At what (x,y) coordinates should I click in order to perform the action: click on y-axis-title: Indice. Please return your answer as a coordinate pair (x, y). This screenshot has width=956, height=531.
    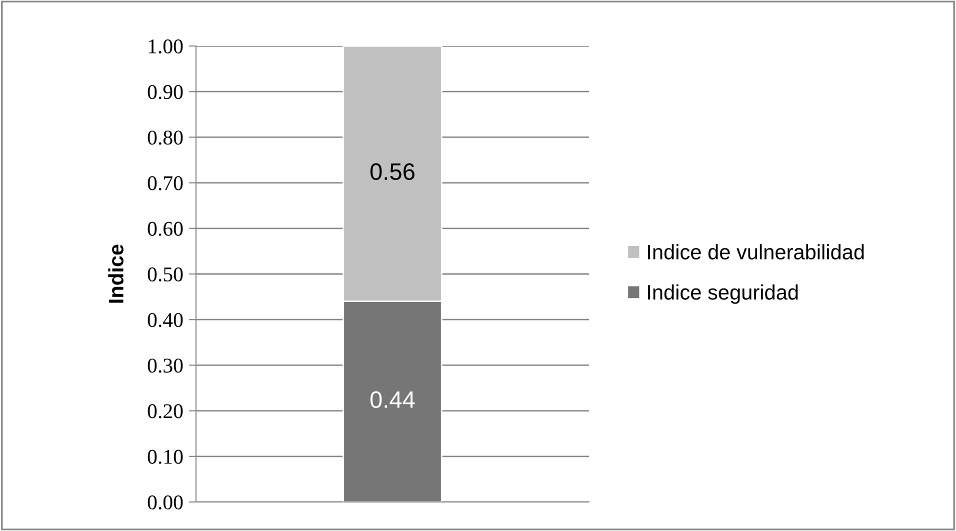
    Looking at the image, I should click on (116, 273).